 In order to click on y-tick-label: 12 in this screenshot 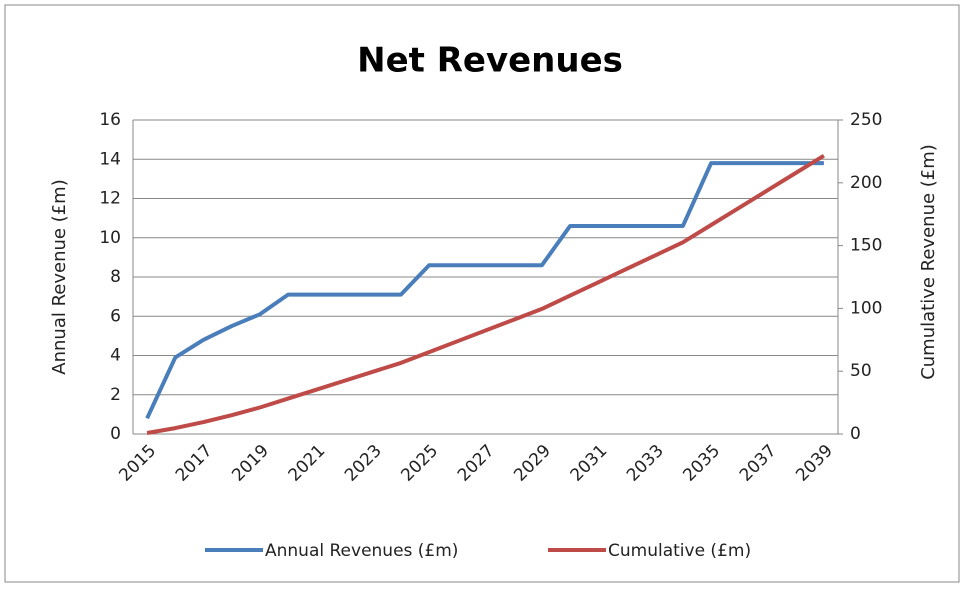, I will do `click(110, 199)`.